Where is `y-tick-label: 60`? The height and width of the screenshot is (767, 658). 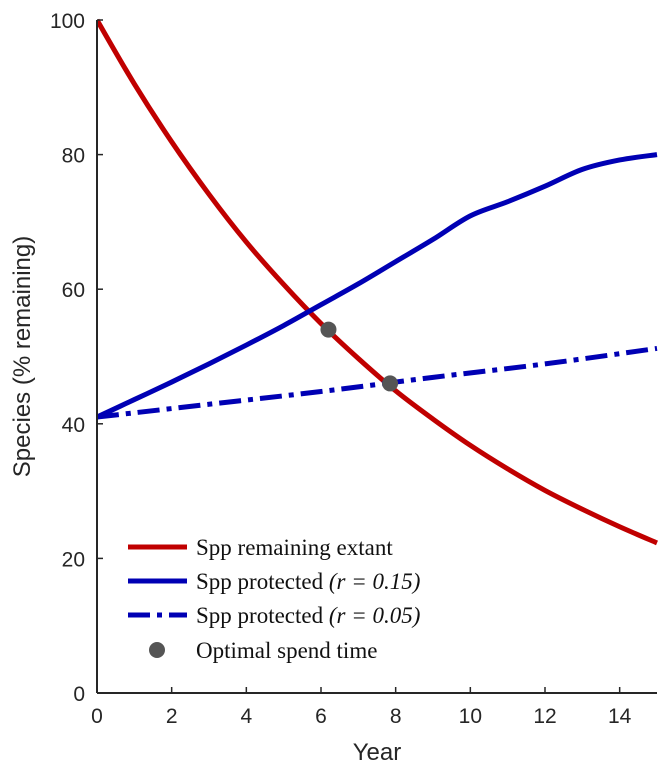 y-tick-label: 60 is located at coordinates (73, 290).